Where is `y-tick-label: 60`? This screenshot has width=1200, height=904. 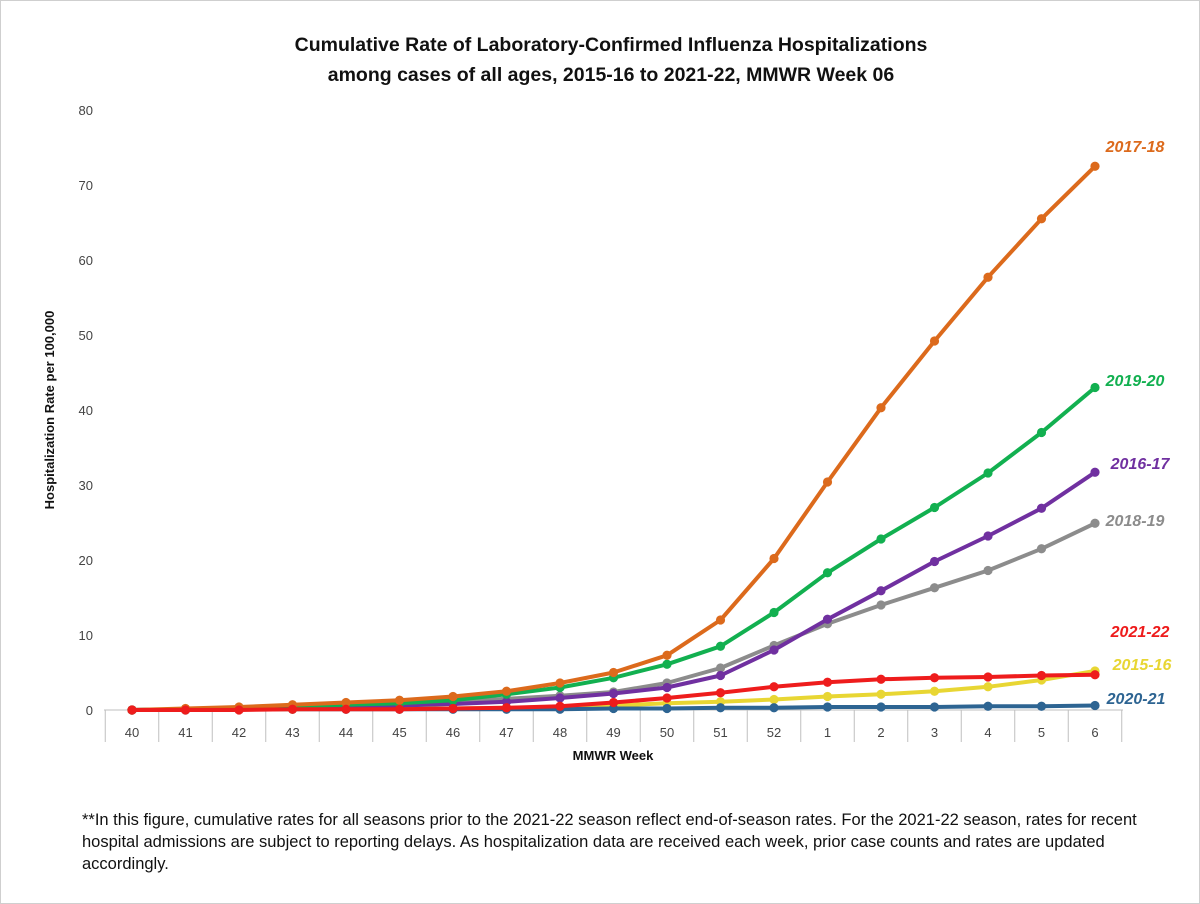 y-tick-label: 60 is located at coordinates (86, 260).